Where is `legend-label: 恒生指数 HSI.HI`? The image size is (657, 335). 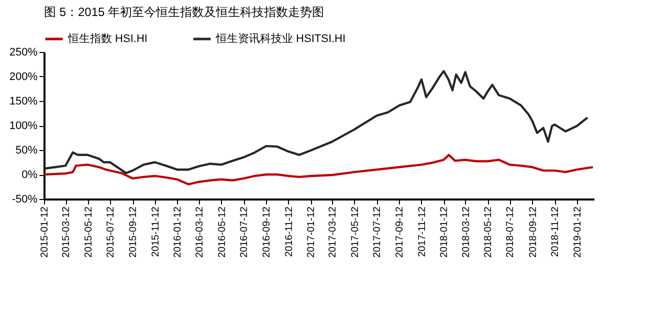
legend-label: 恒生指数 HSI.HI is located at coordinates (107, 38).